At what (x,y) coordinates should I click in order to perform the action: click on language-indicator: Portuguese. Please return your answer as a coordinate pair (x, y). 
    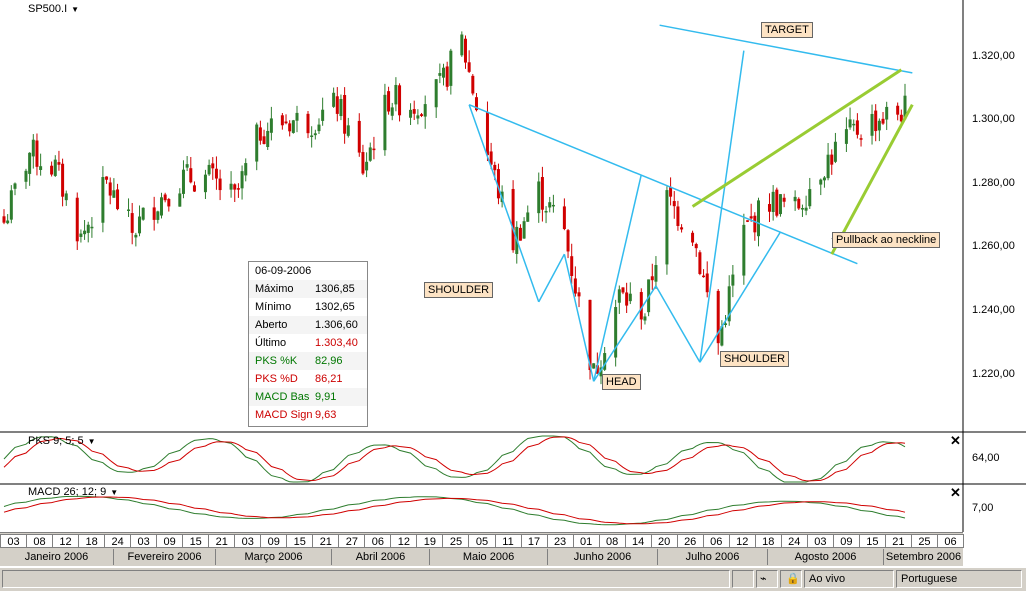
    Looking at the image, I should click on (959, 579).